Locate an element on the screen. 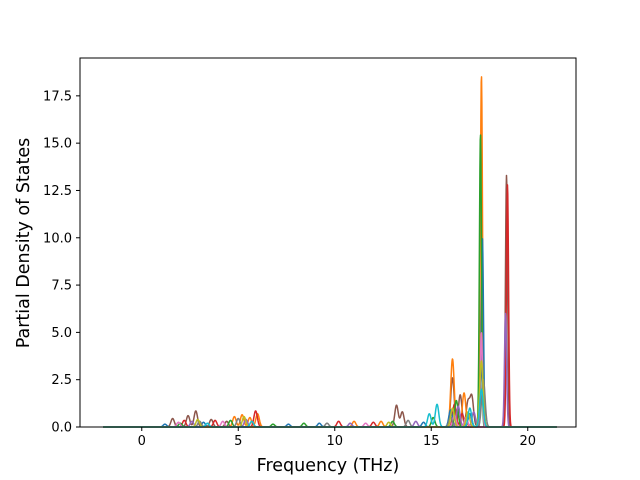  x-tick-label: 15 is located at coordinates (431, 441).